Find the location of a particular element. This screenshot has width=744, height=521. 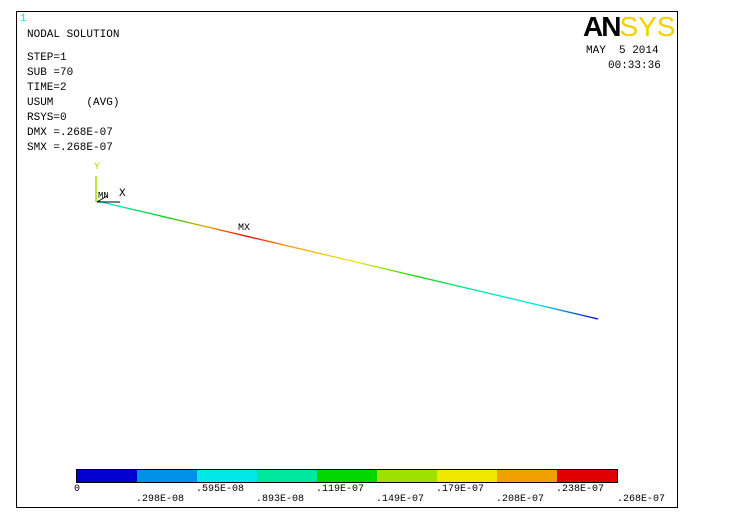

legend-tick: .119E-07 is located at coordinates (340, 489).